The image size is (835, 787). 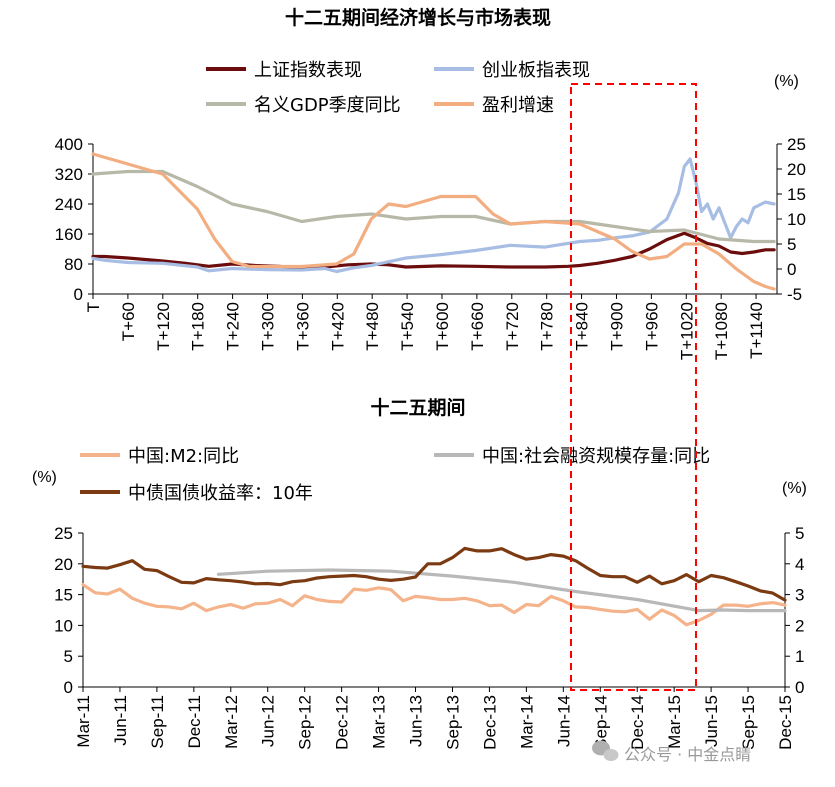 What do you see at coordinates (794, 294) in the screenshot?
I see `right-tick-label: -5` at bounding box center [794, 294].